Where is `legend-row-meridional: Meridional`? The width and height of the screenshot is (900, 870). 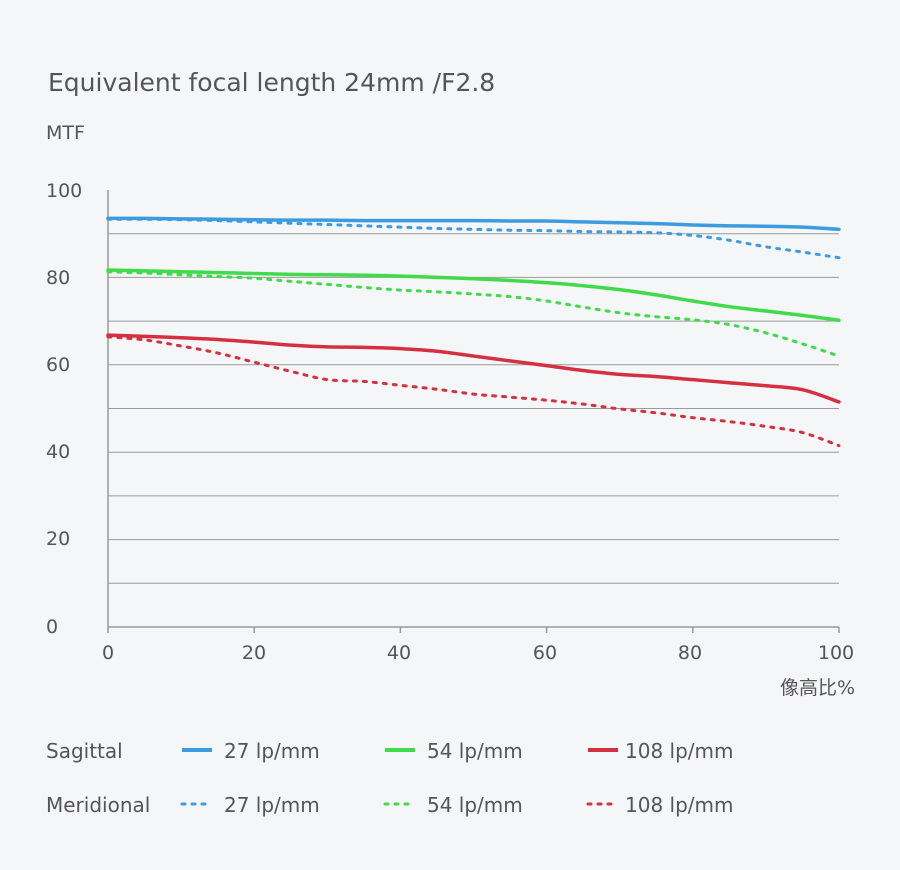
legend-row-meridional: Meridional is located at coordinates (98, 805).